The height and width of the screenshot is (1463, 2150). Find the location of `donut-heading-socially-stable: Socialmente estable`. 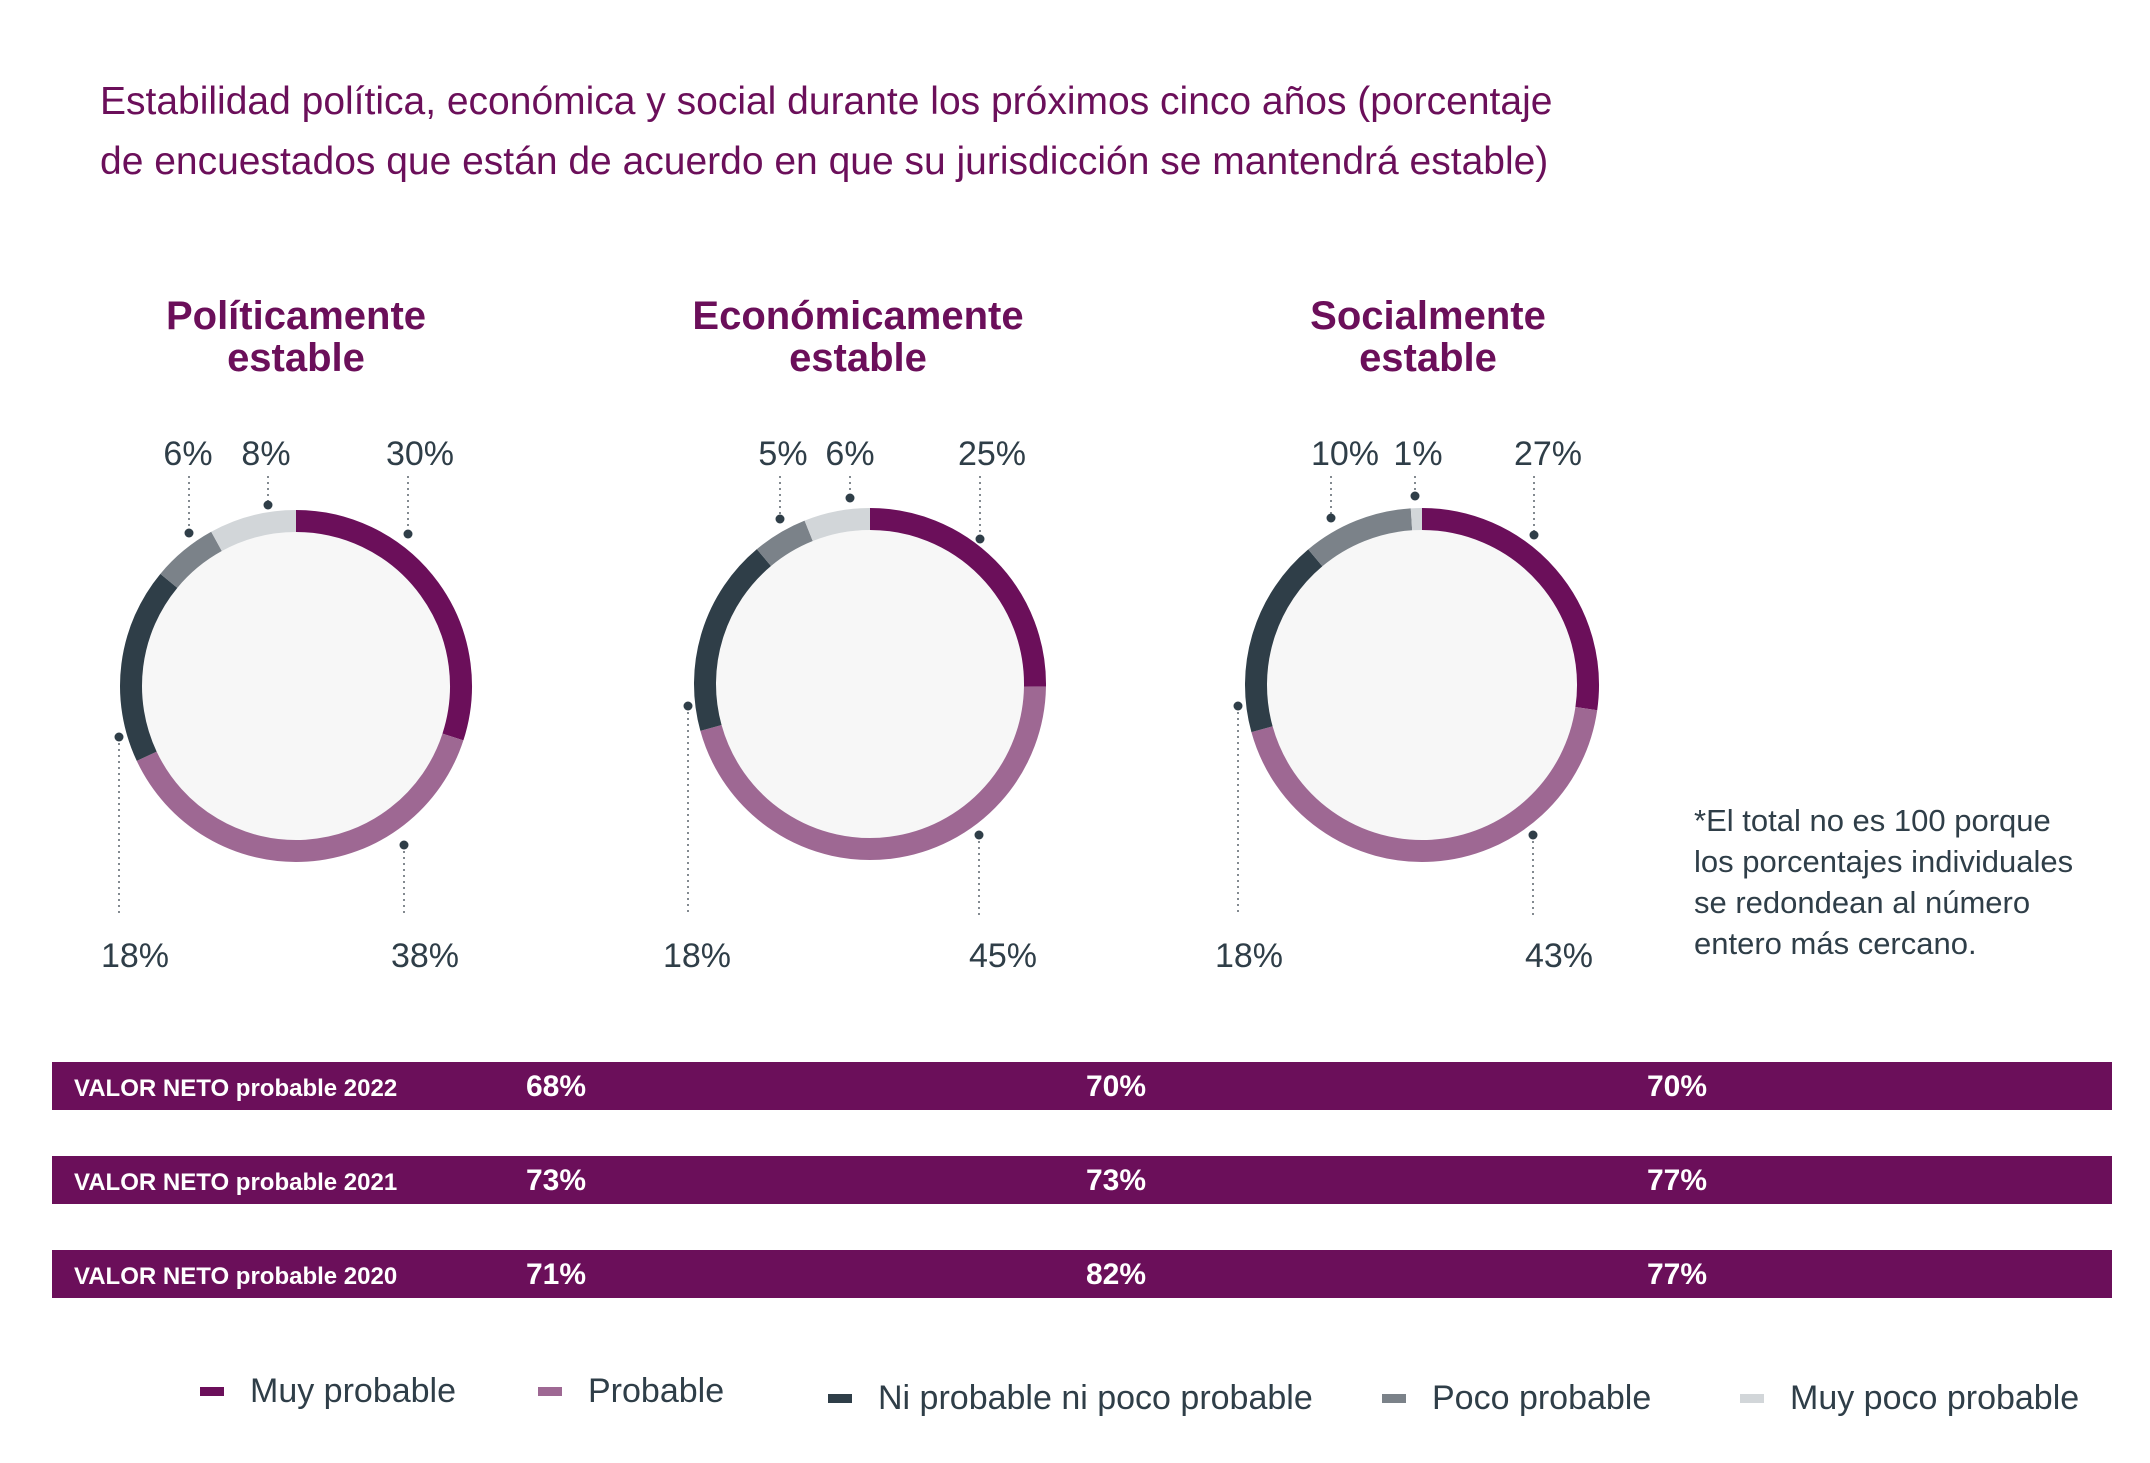

donut-heading-socially-stable: Socialmente estable is located at coordinates (1428, 337).